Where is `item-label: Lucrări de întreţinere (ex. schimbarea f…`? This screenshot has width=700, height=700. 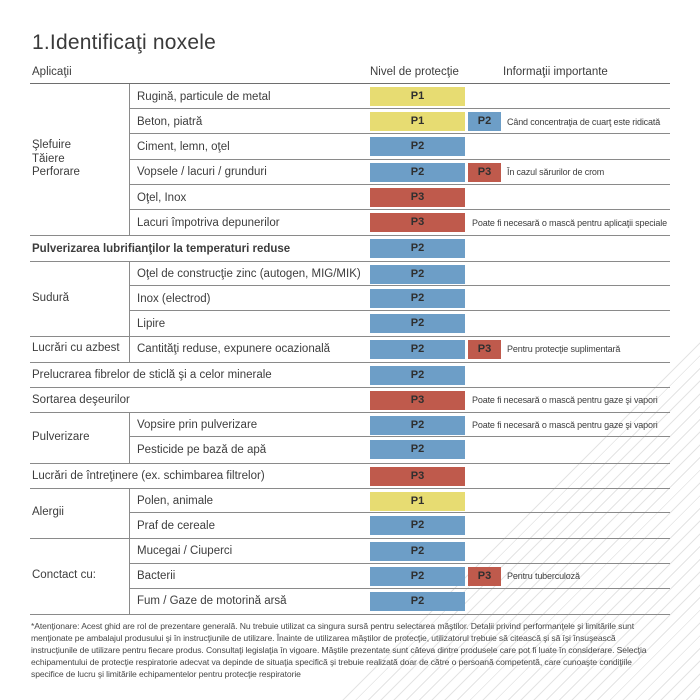 item-label: Lucrări de întreţinere (ex. schimbarea f… is located at coordinates (148, 475).